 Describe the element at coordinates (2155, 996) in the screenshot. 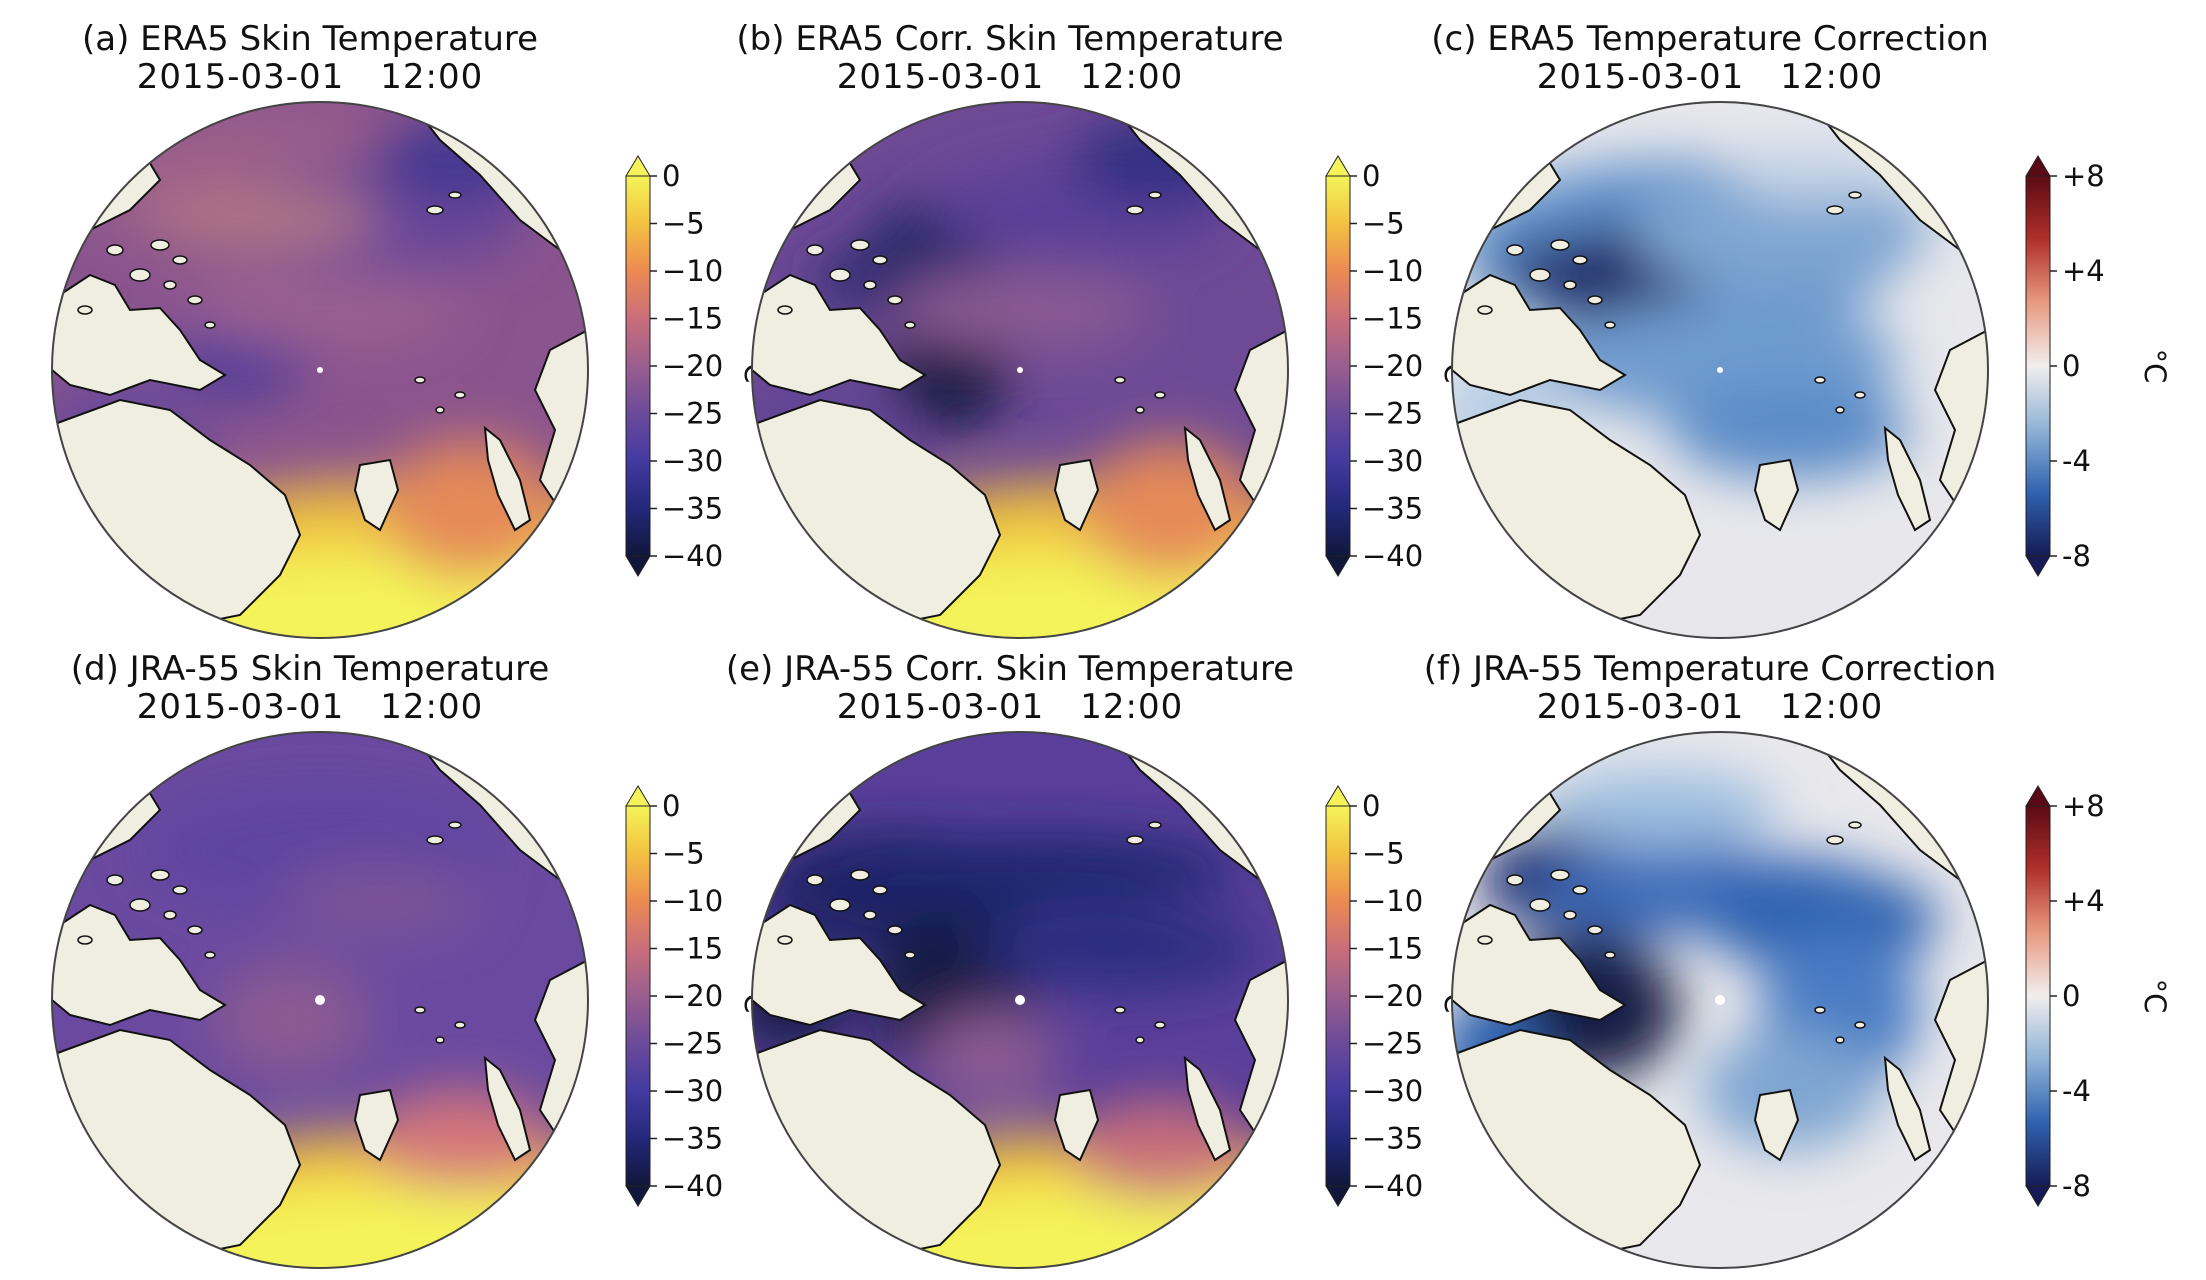

I see `colorbar-unit-label: °C` at that location.